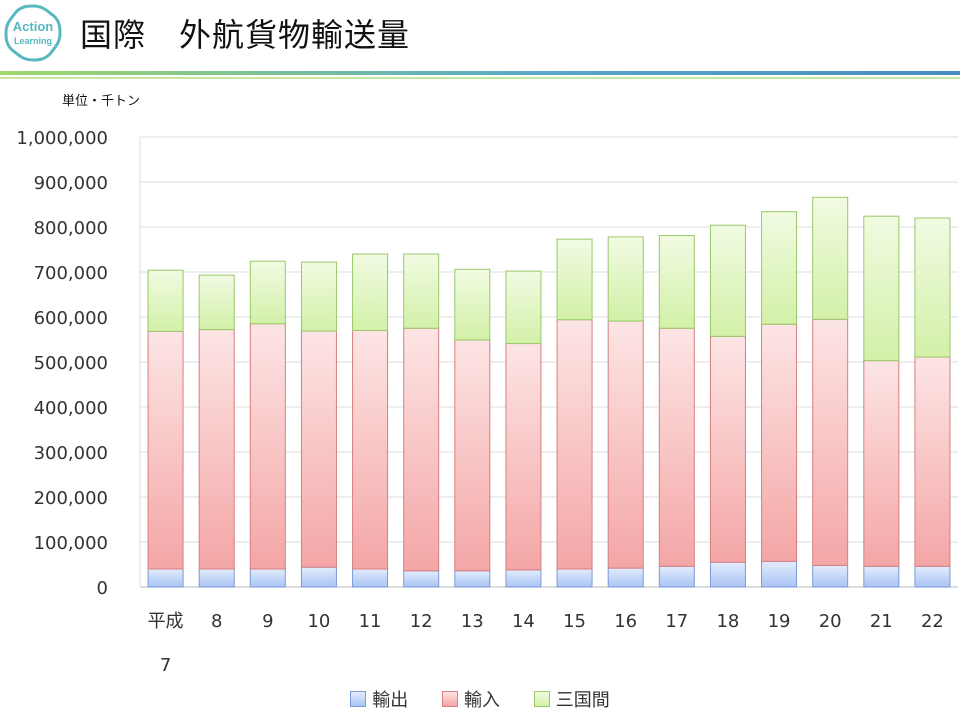  Describe the element at coordinates (582, 700) in the screenshot. I see `legend-label-cross: 三国間` at that location.